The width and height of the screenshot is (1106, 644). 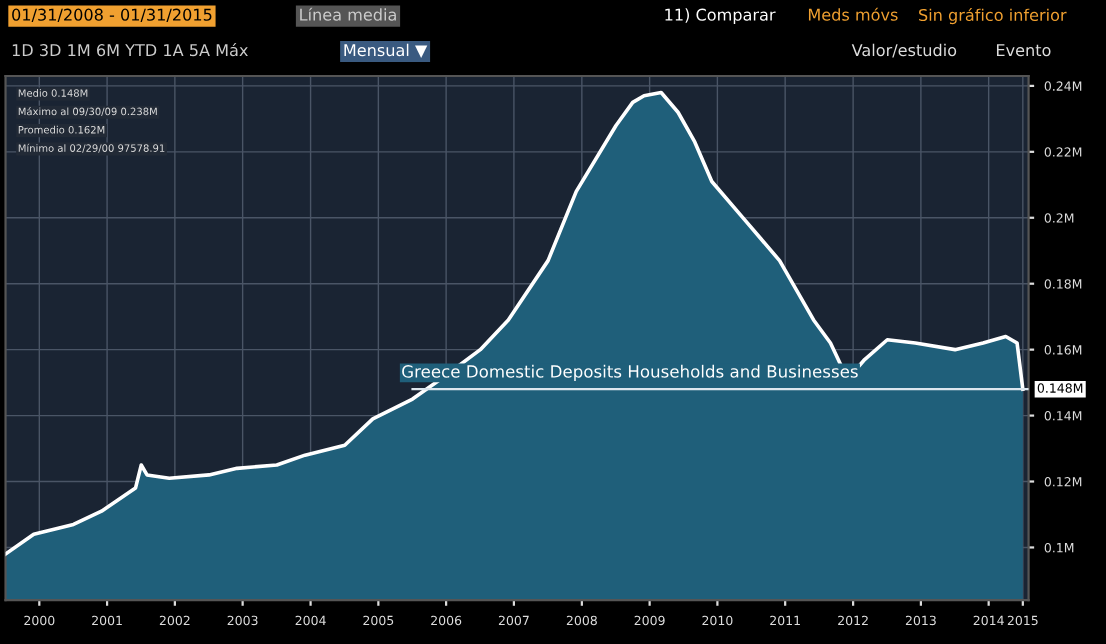 I want to click on text: Sin gráfico inferior, so click(x=993, y=16).